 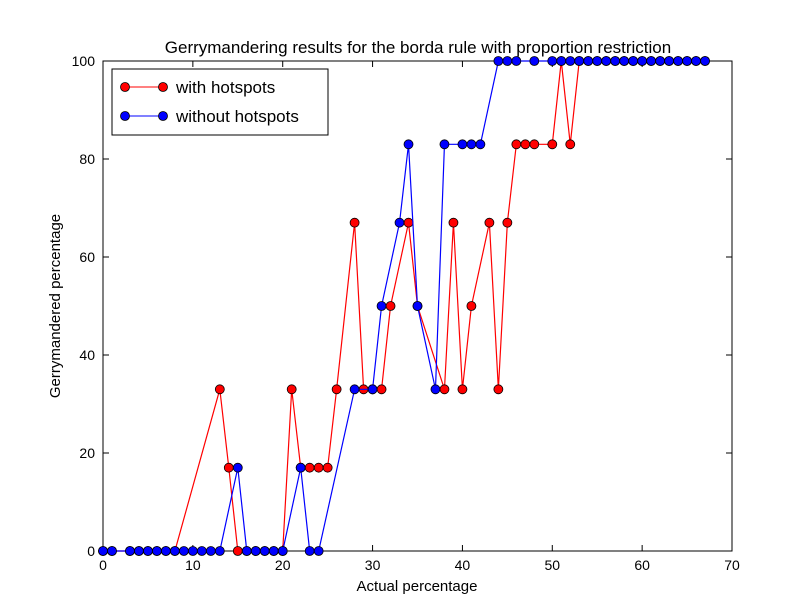 I want to click on x-tick-label: 30, so click(x=373, y=565).